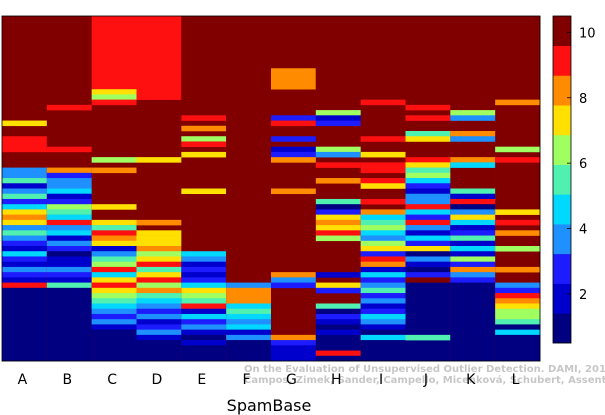 The height and width of the screenshot is (415, 605). I want to click on x-axis-title: SpamBase, so click(269, 405).